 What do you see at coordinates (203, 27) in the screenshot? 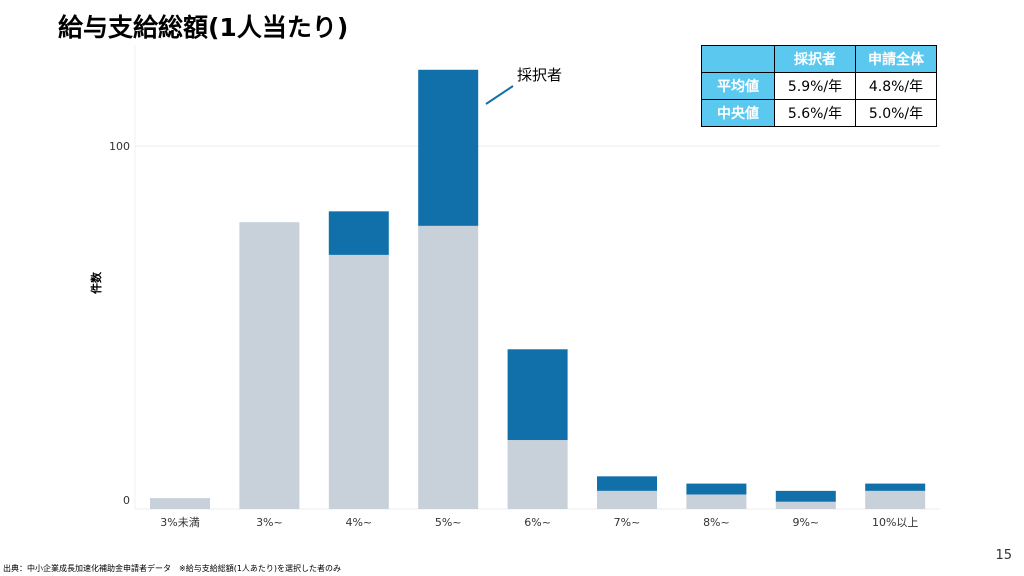
I see `page-title: 給与支給総額(1人当たり)` at bounding box center [203, 27].